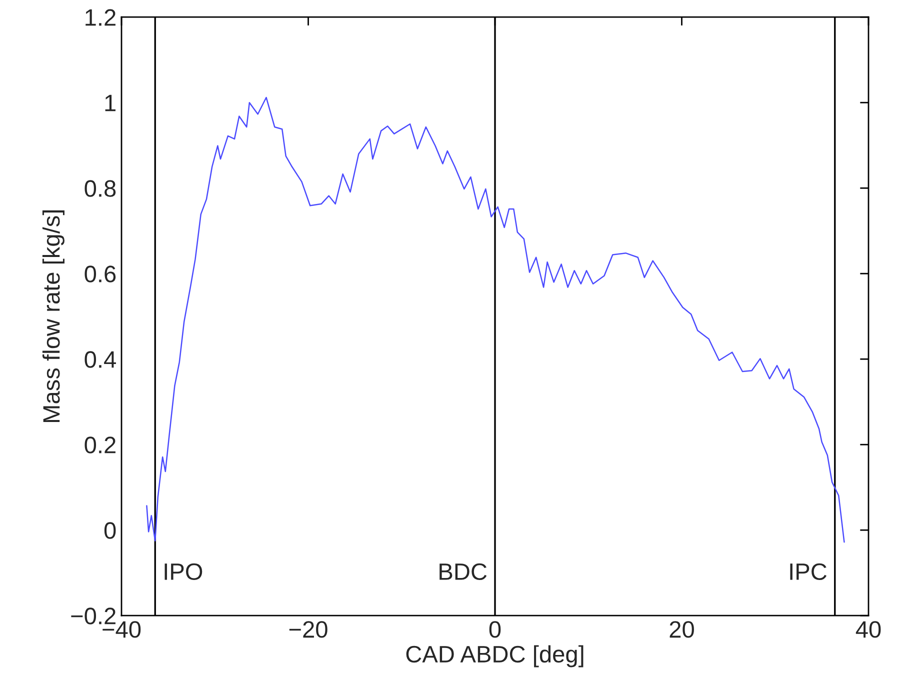 Image resolution: width=900 pixels, height=684 pixels. What do you see at coordinates (100, 445) in the screenshot?
I see `y-tick-label: 0.2` at bounding box center [100, 445].